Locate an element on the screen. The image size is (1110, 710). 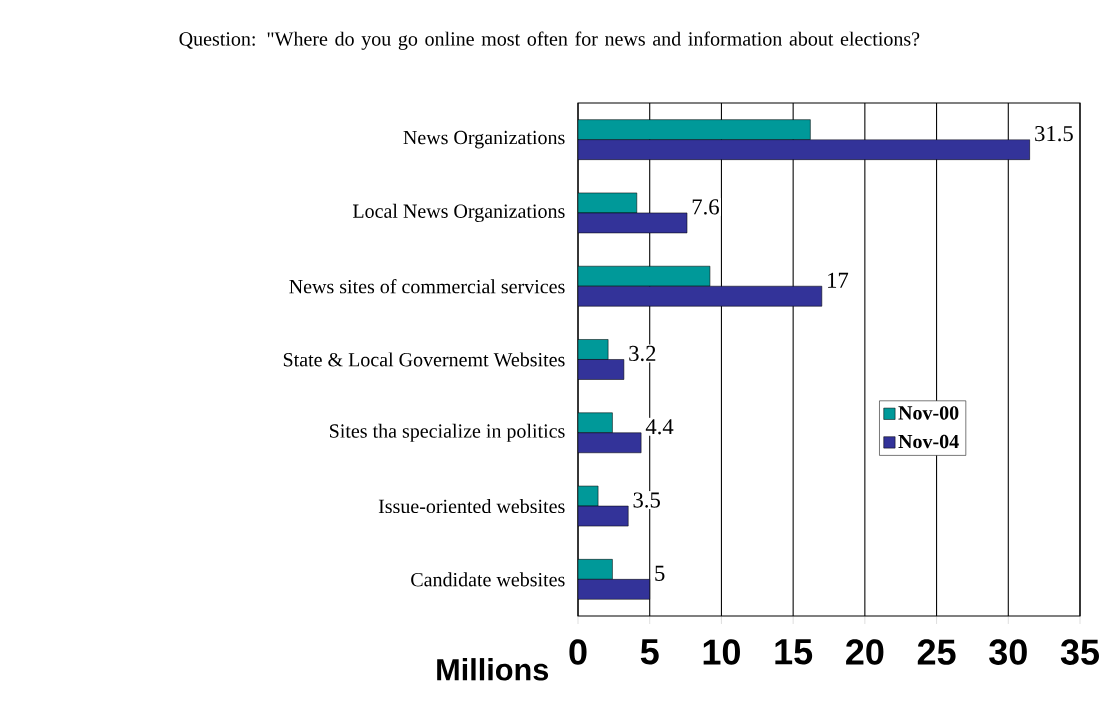
data-label: 7.6 is located at coordinates (705, 207).